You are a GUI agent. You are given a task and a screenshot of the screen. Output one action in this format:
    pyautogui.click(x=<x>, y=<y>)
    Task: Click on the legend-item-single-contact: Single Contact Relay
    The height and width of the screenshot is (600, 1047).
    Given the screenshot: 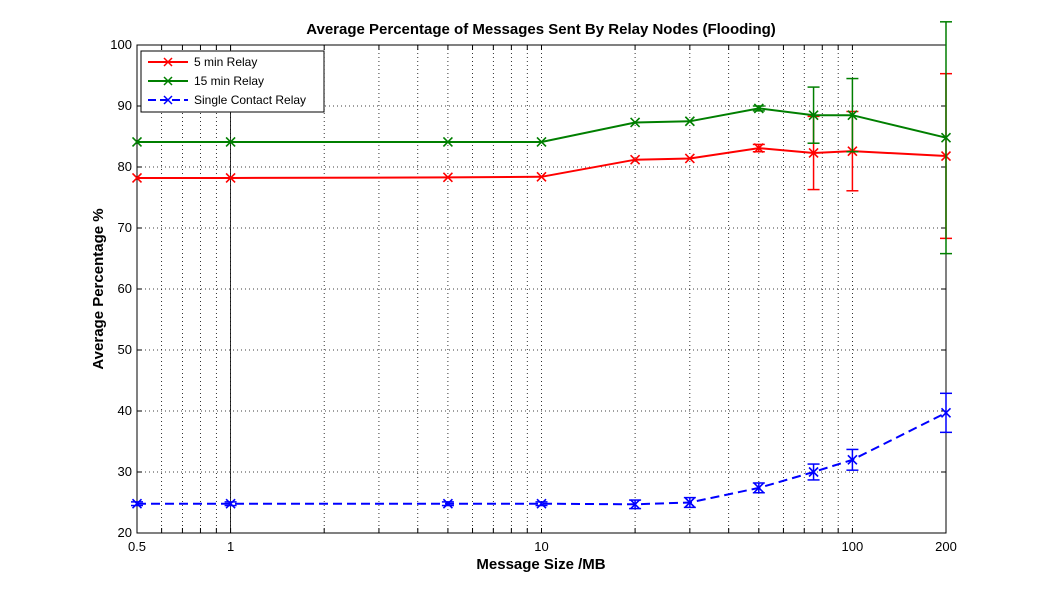 What is the action you would take?
    pyautogui.click(x=227, y=100)
    